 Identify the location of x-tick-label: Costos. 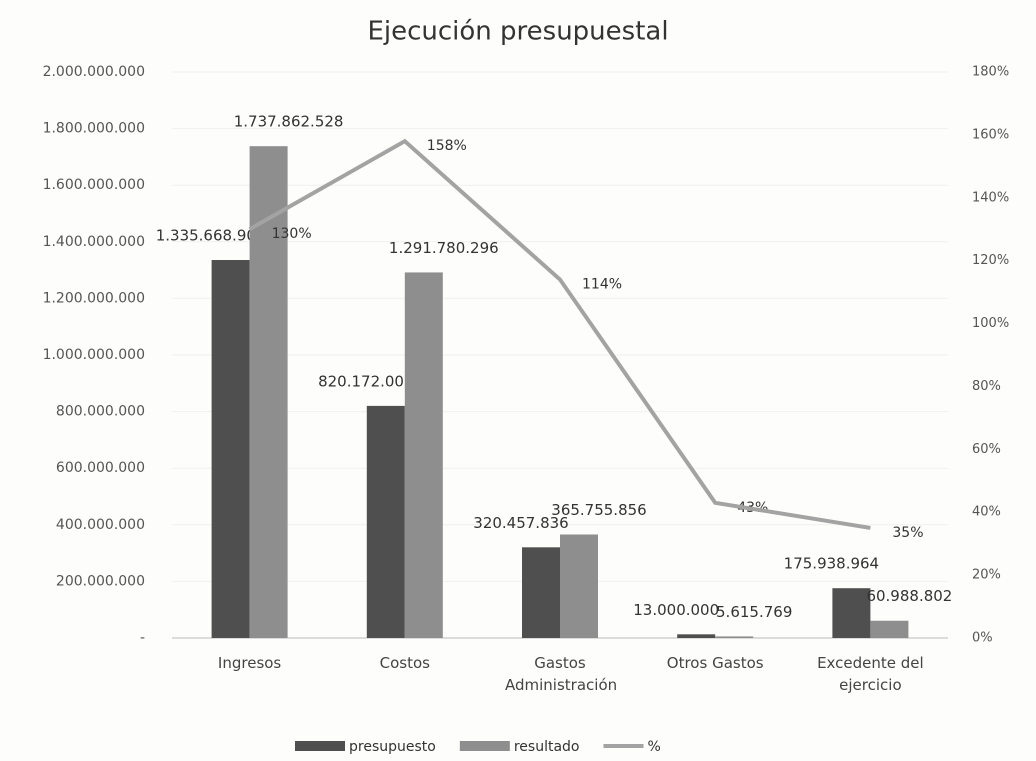
(404, 663).